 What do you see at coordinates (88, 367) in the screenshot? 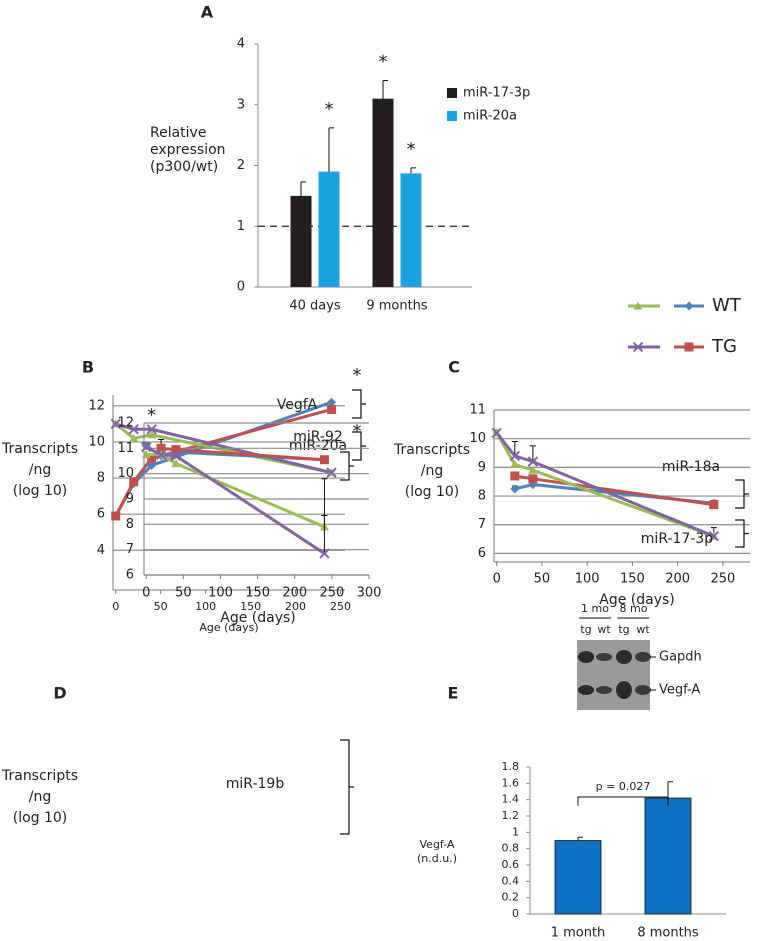
I see `panel-label: B` at bounding box center [88, 367].